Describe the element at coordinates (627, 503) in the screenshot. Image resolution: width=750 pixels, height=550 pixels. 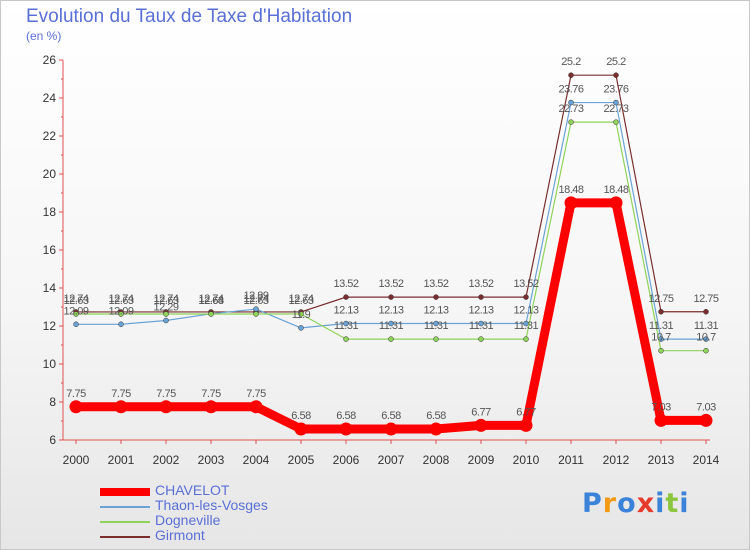
I see `logo-letter: o` at that location.